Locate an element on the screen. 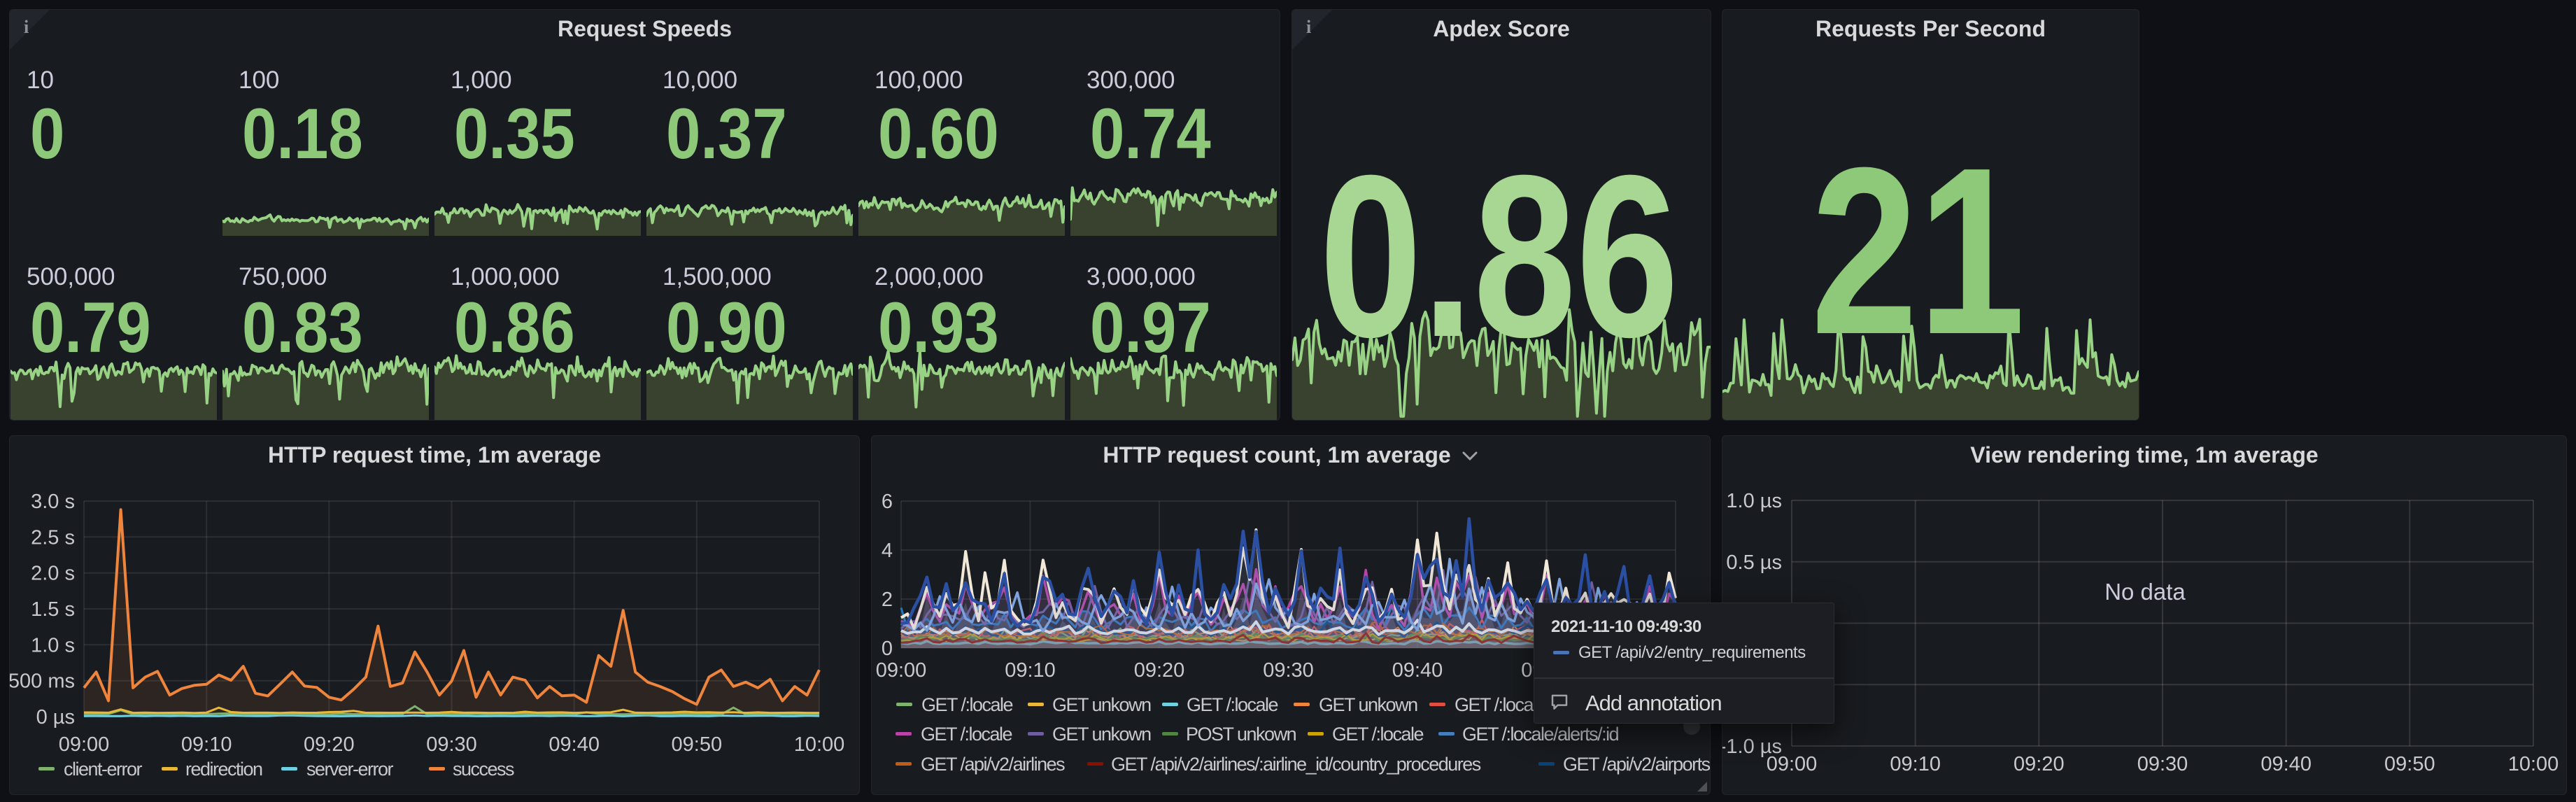  svg-text: 0 is located at coordinates (887, 649).